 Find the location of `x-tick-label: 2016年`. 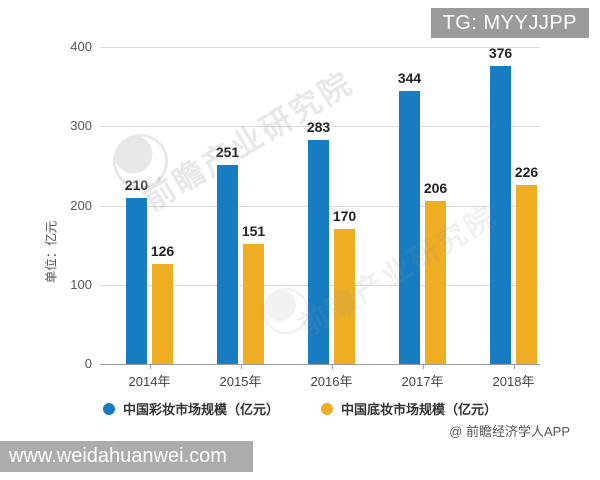

x-tick-label: 2016年 is located at coordinates (331, 381).